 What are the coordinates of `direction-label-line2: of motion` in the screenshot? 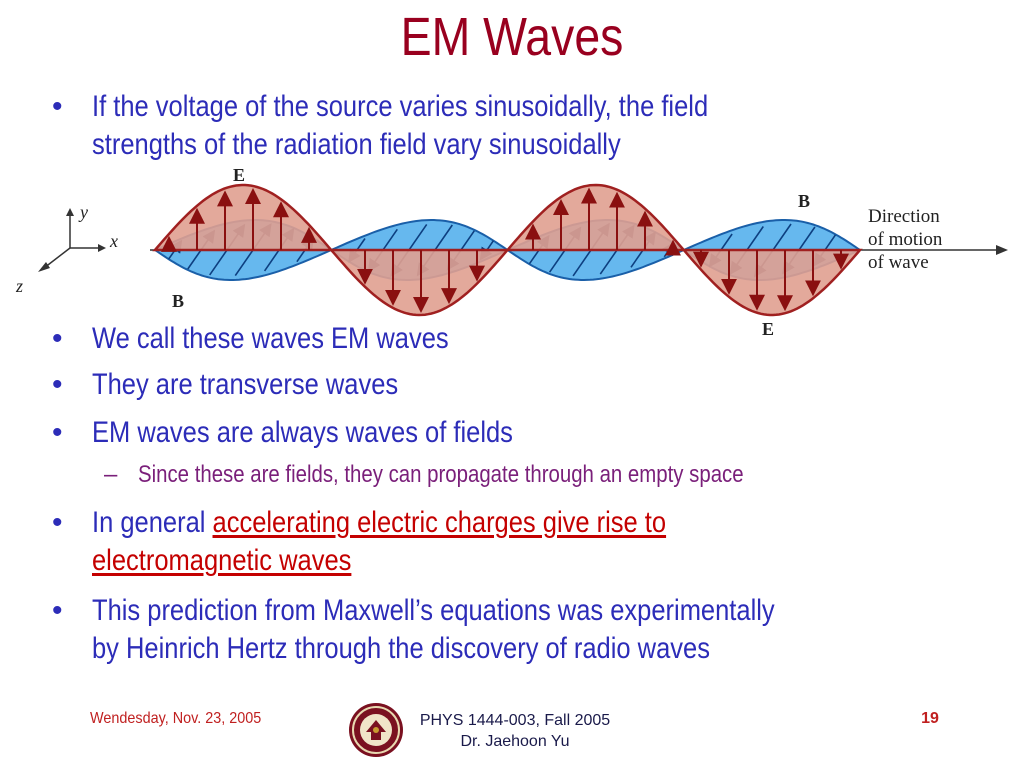 It's located at (905, 239).